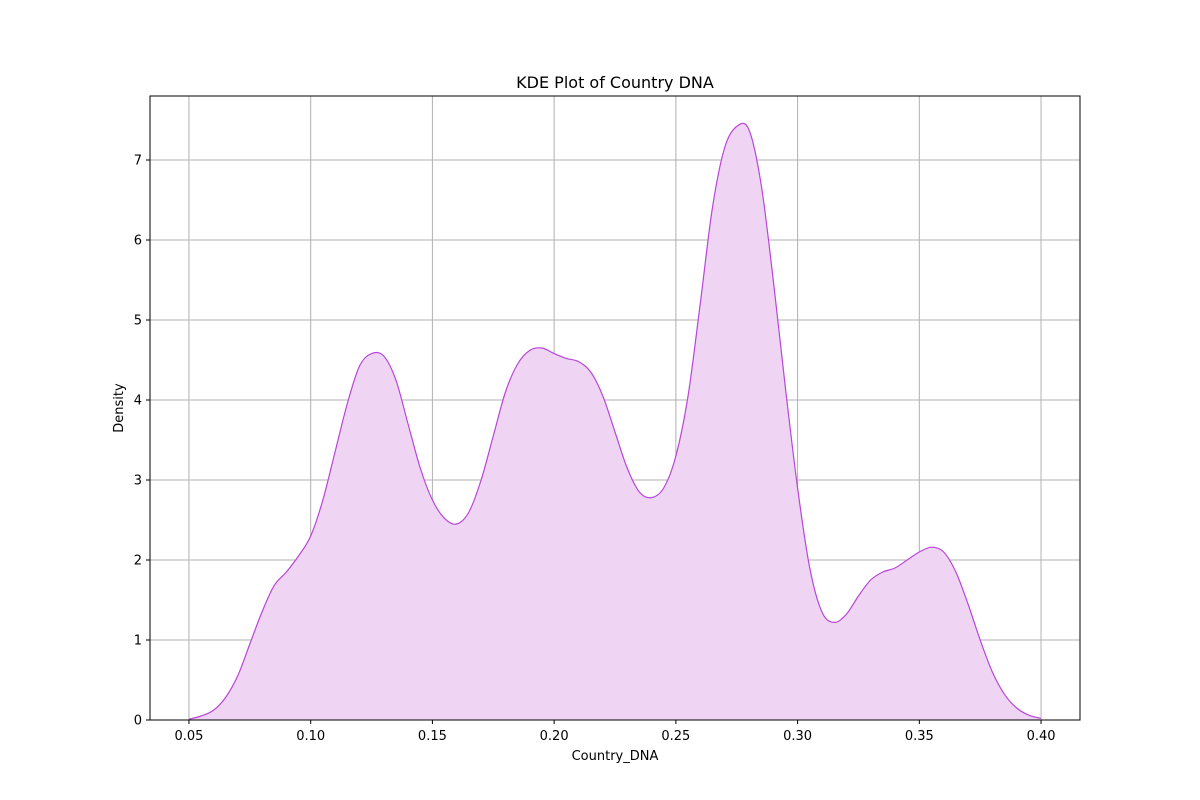 This screenshot has width=1200, height=800. I want to click on x-tick-label: 0.30, so click(797, 736).